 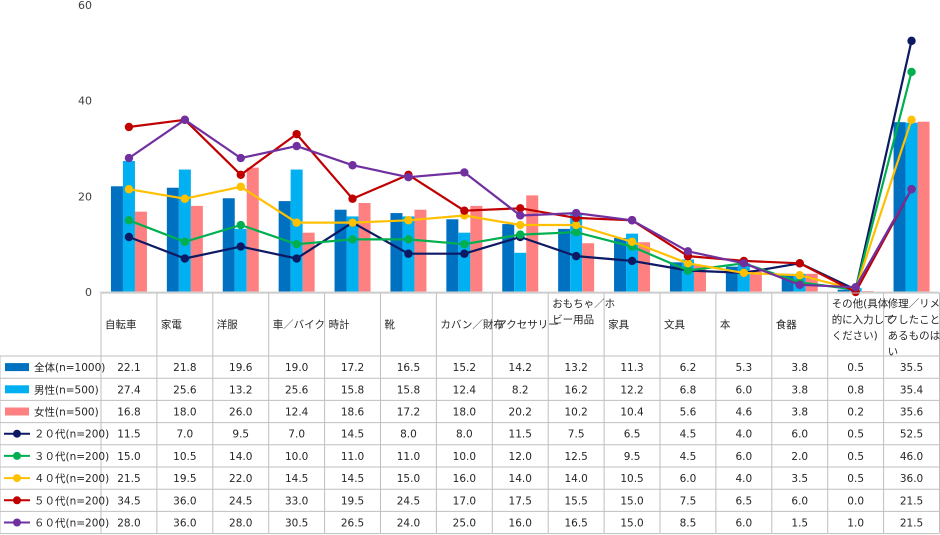 What do you see at coordinates (527, 325) in the screenshot?
I see `x-category-label: アクセサリー` at bounding box center [527, 325].